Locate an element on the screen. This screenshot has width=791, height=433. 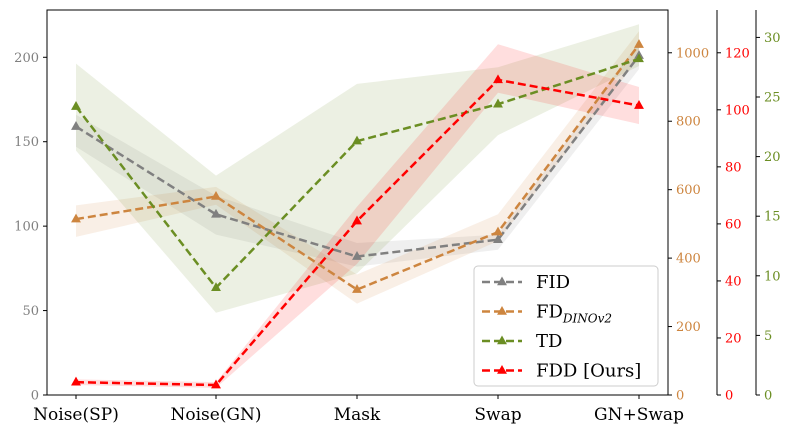
fid-axis: 0 50 100 150 200 is located at coordinates (30, 227).